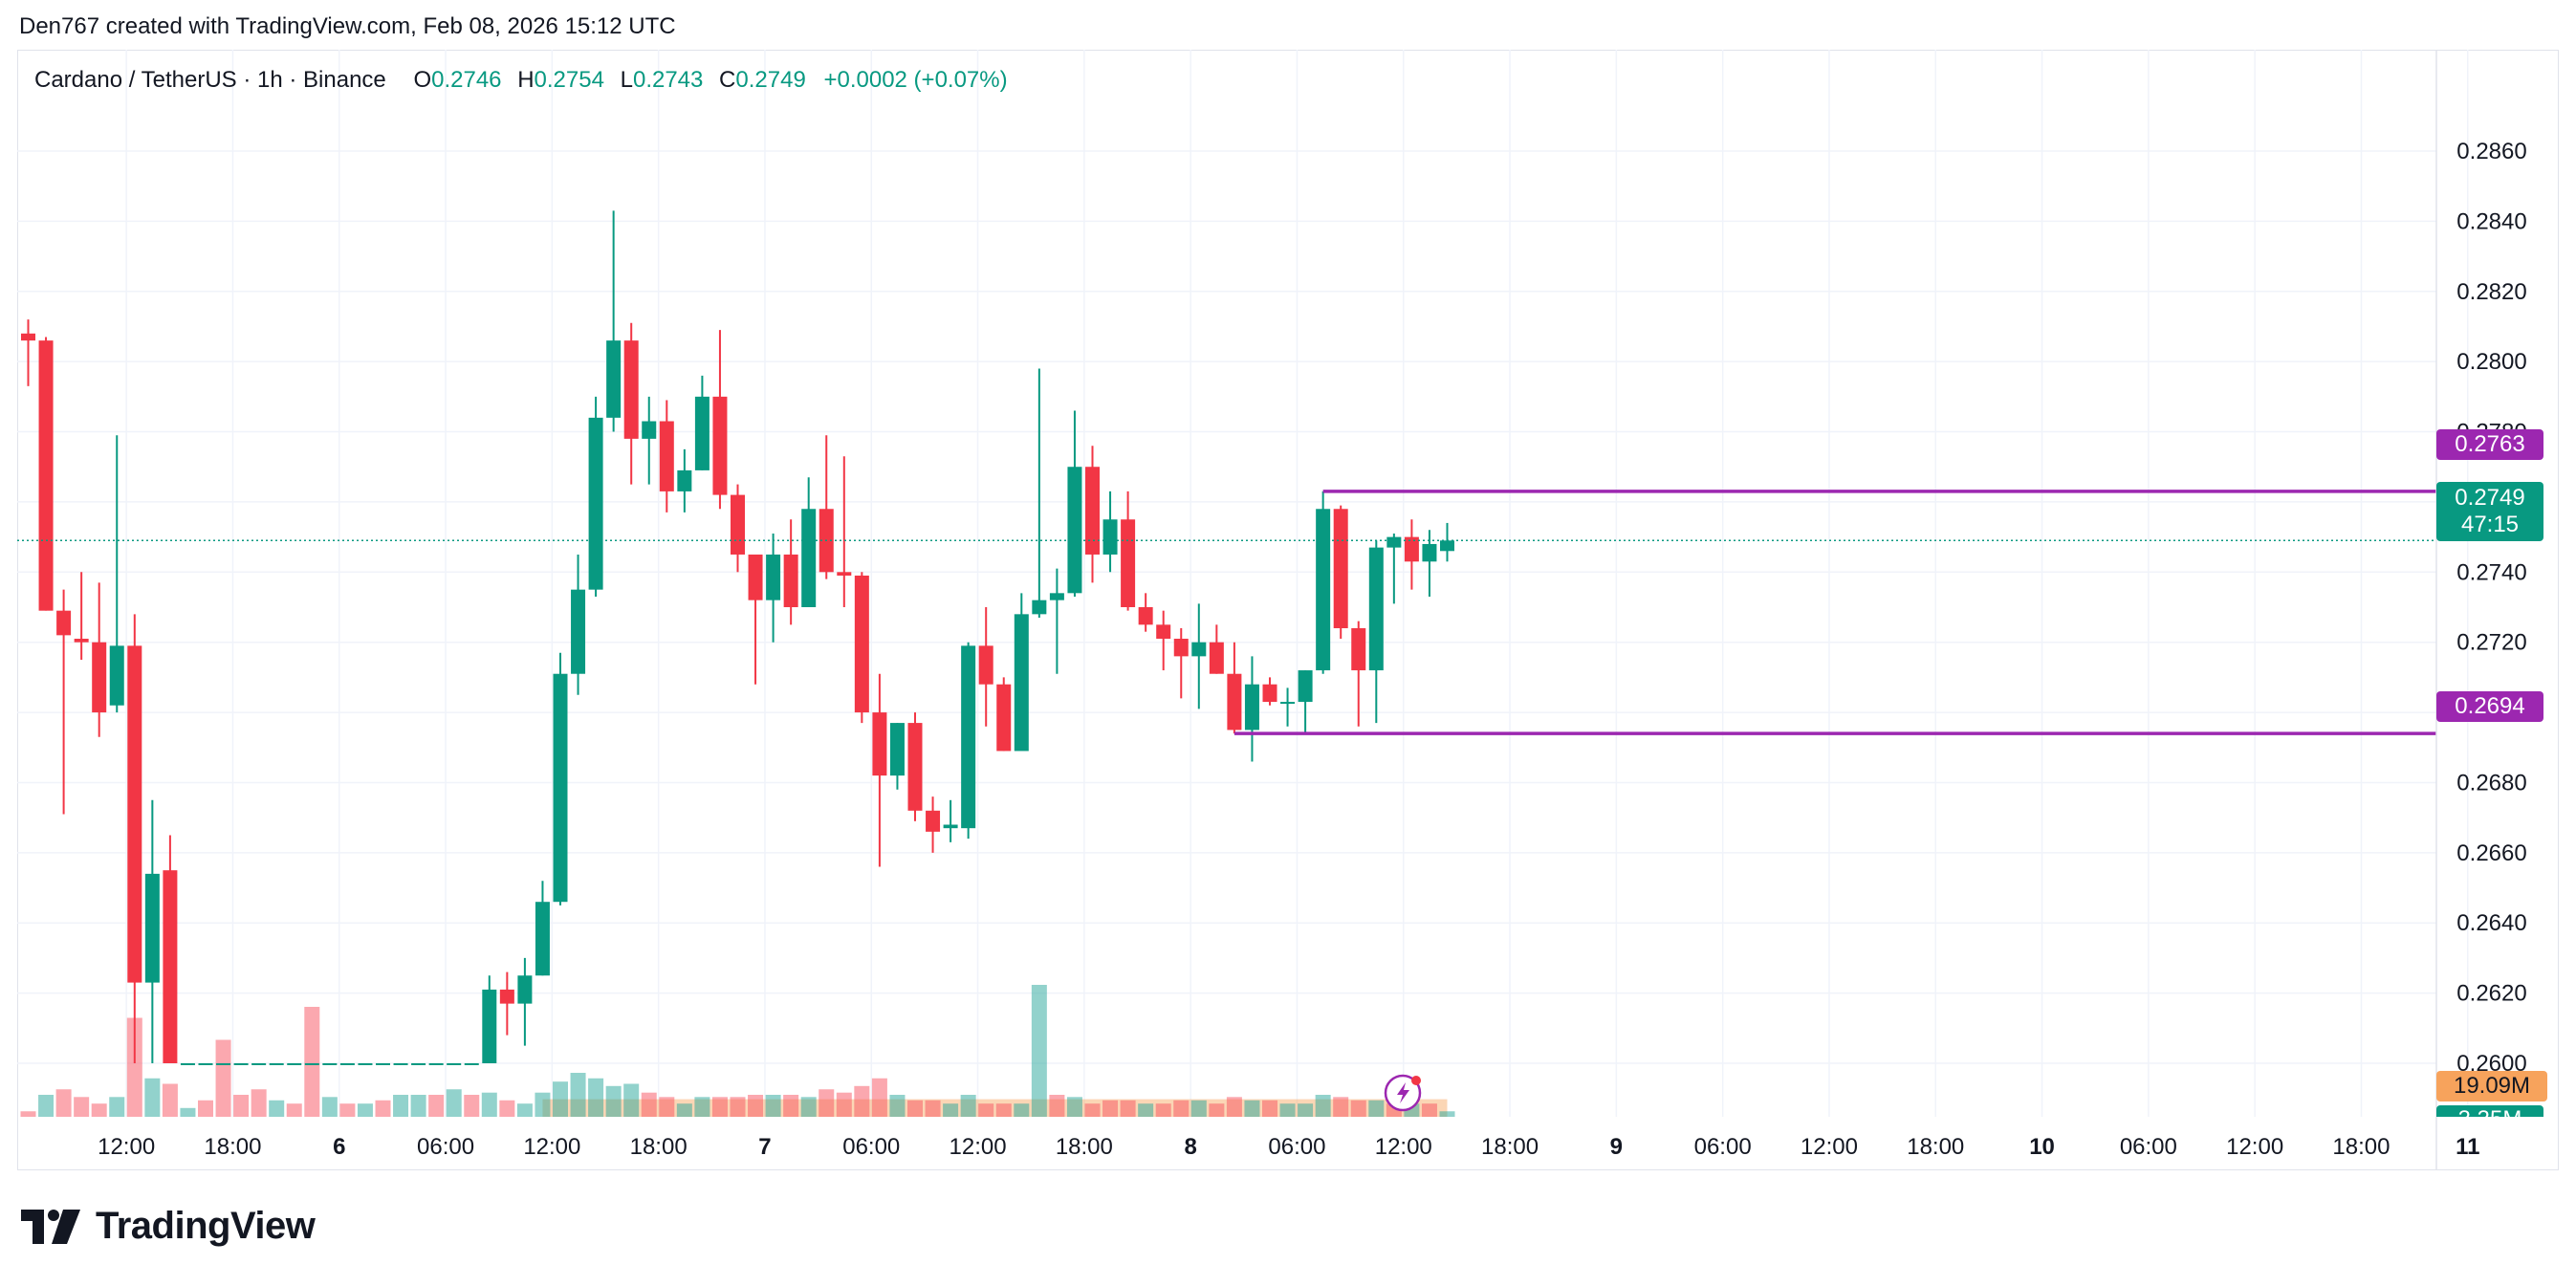 The height and width of the screenshot is (1287, 2576). What do you see at coordinates (2491, 221) in the screenshot?
I see `price-tick-label: 0.2840` at bounding box center [2491, 221].